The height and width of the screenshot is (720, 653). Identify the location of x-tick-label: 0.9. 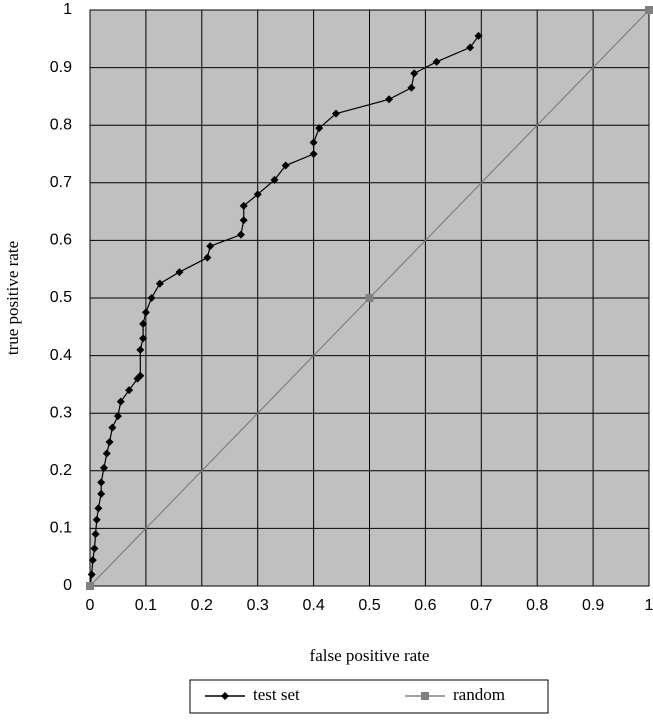
(593, 605).